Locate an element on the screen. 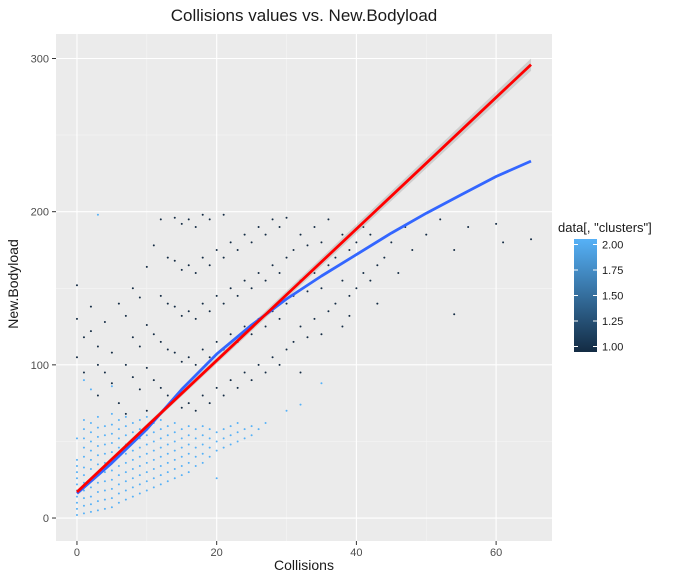 This screenshot has height=578, width=691. colorbar is located at coordinates (585, 295).